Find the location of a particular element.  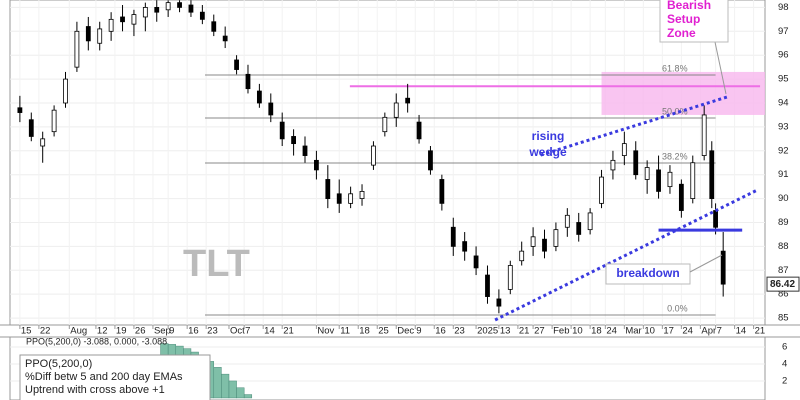

x-tick-label: Oct is located at coordinates (237, 331).